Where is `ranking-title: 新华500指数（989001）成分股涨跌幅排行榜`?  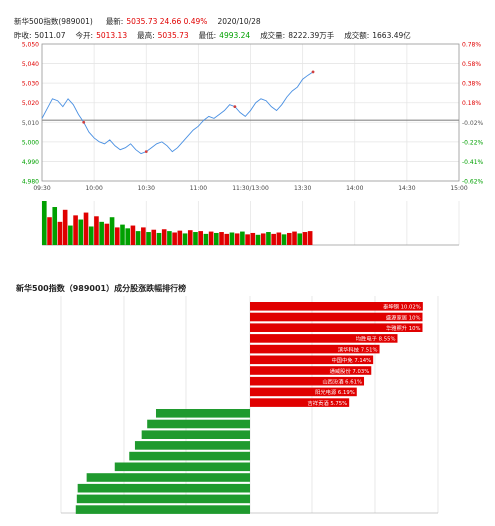 ranking-title: 新华500指数（989001）成分股涨跌幅排行榜 is located at coordinates (101, 288).